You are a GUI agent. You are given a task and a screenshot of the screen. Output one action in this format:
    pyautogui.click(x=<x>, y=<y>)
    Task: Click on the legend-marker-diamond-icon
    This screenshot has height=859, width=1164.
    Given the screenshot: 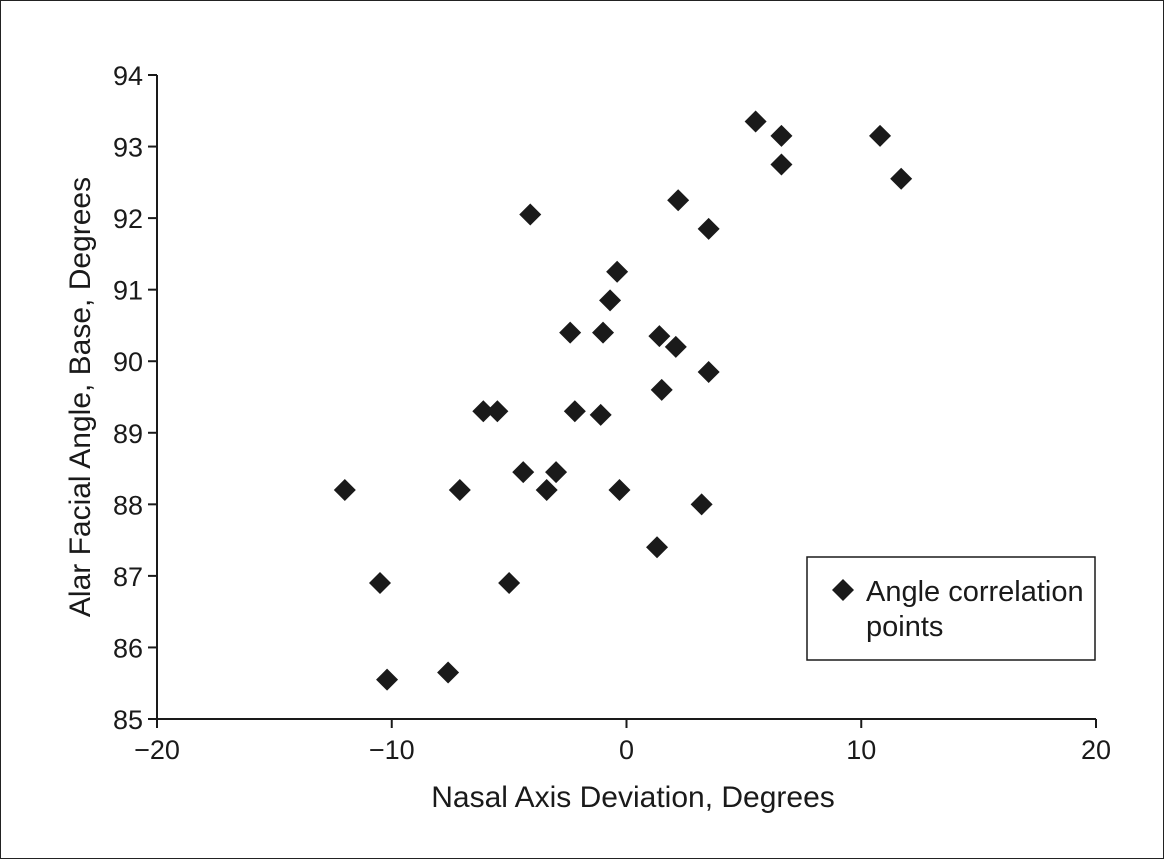 What is the action you would take?
    pyautogui.click(x=843, y=590)
    